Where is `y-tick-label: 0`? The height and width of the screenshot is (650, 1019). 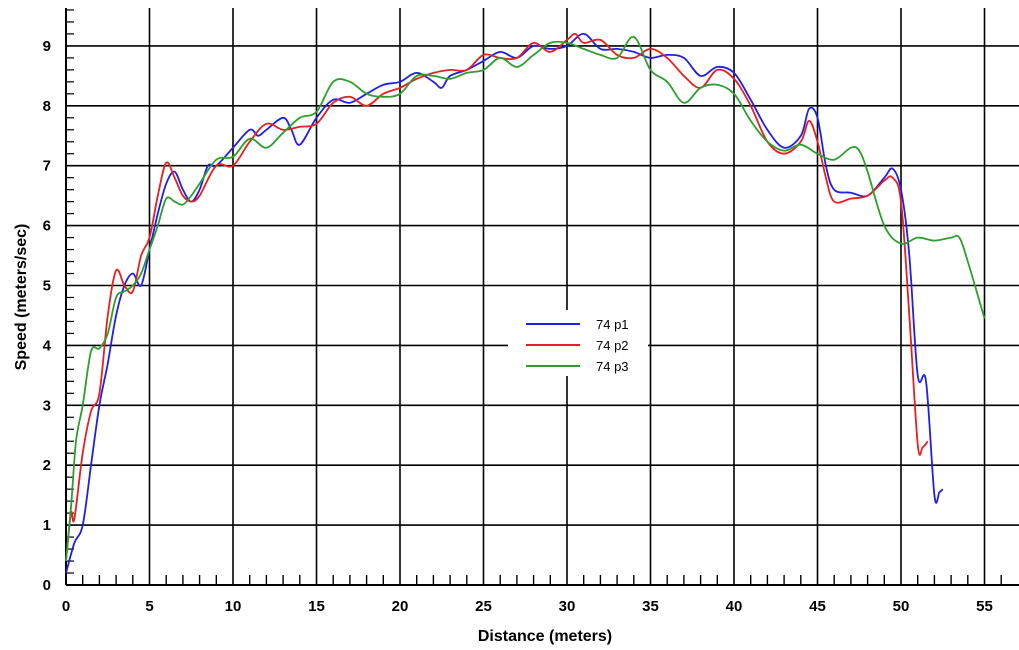
y-tick-label: 0 is located at coordinates (47, 585).